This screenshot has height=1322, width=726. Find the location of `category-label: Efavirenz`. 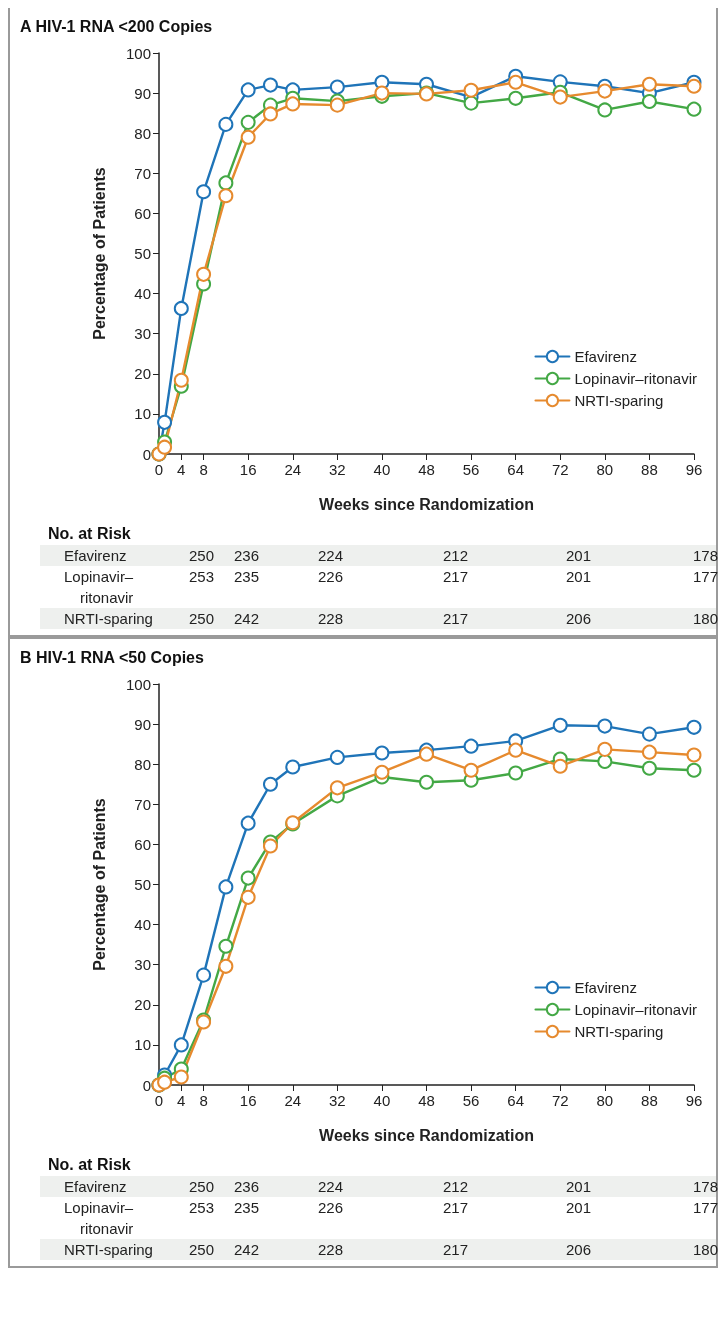

category-label: Efavirenz is located at coordinates (95, 555).